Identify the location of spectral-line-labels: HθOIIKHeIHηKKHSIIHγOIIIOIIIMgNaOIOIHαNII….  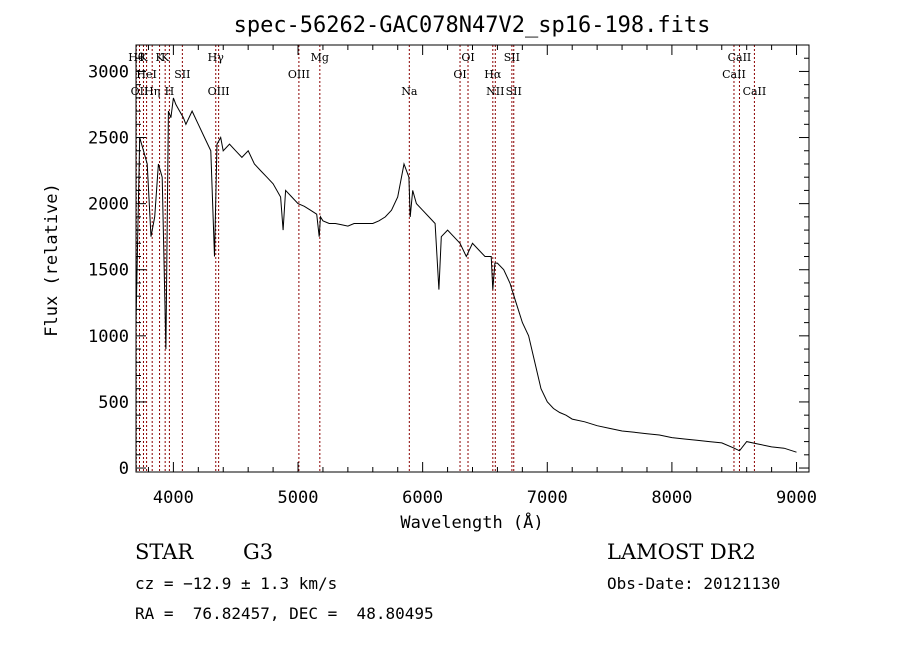
(447, 74).